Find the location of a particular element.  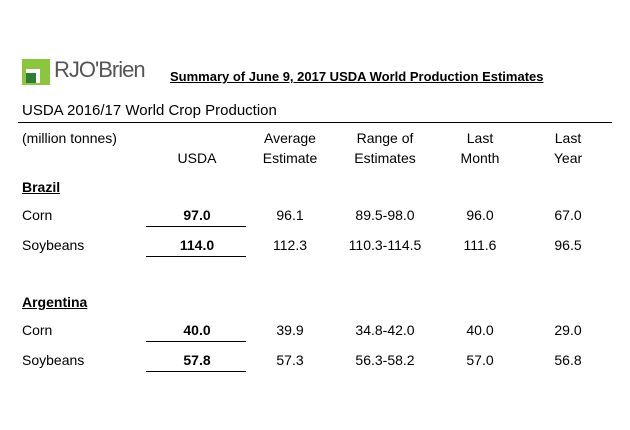

cell-value: 67.0 is located at coordinates (568, 215).